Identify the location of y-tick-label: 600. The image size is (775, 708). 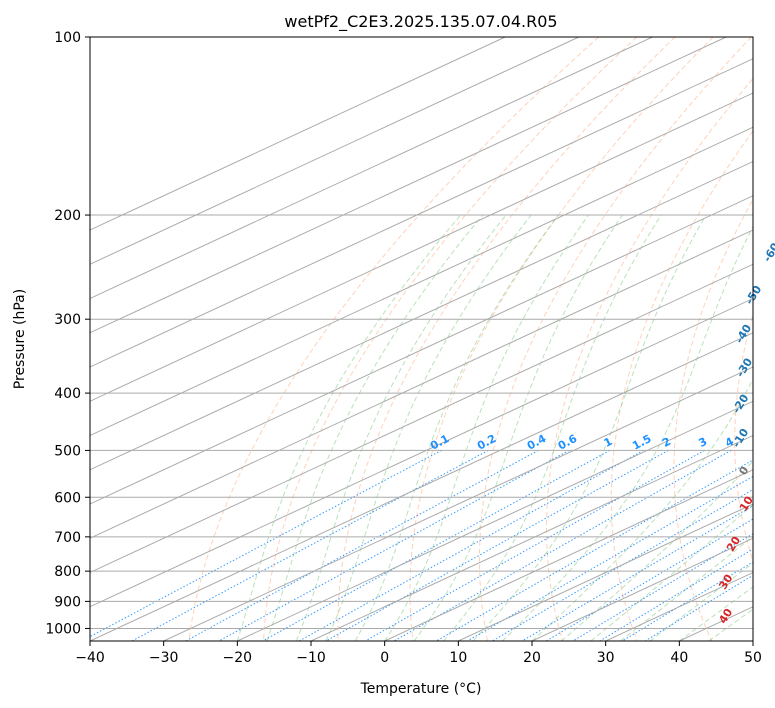
(67, 498).